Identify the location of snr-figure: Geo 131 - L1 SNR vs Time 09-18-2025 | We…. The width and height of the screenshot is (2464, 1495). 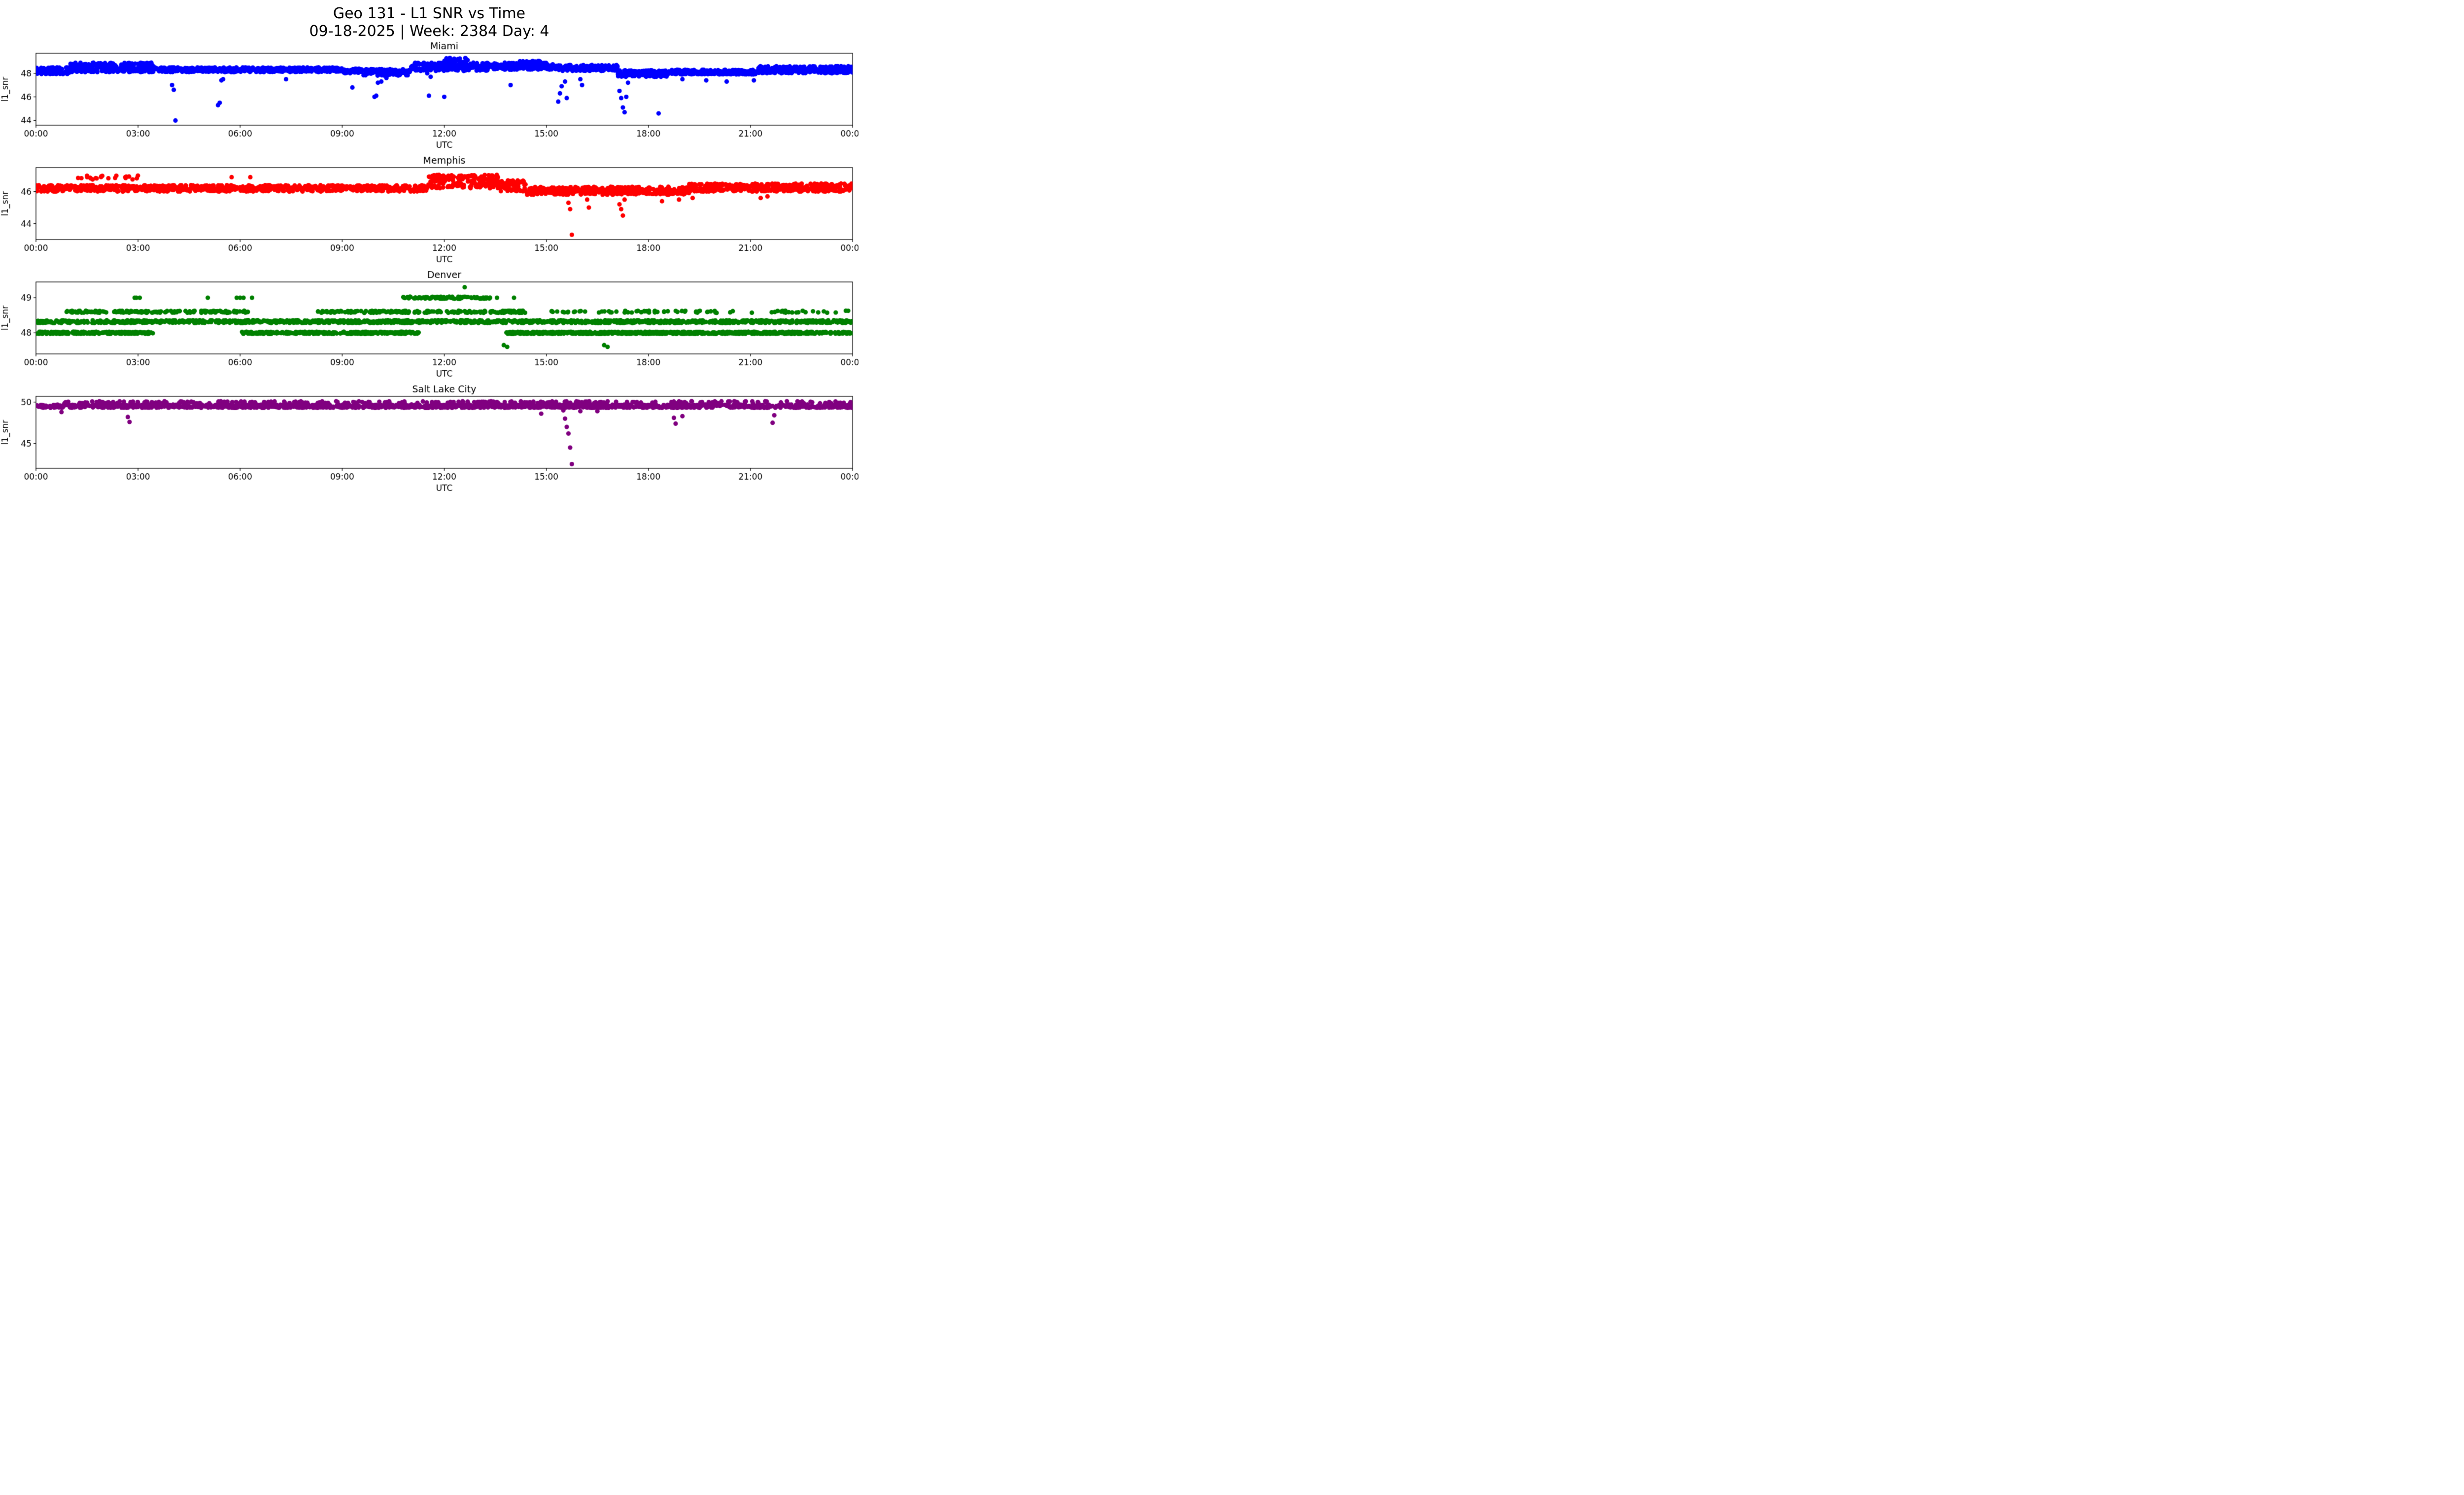
(429, 249).